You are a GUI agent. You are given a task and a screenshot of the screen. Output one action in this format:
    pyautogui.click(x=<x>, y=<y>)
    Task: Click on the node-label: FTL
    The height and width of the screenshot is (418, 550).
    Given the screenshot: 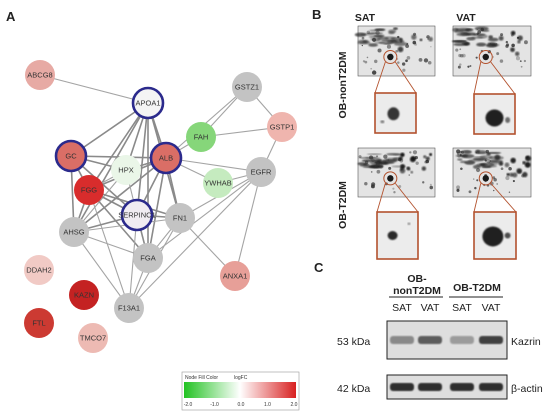 What is the action you would take?
    pyautogui.click(x=38, y=323)
    